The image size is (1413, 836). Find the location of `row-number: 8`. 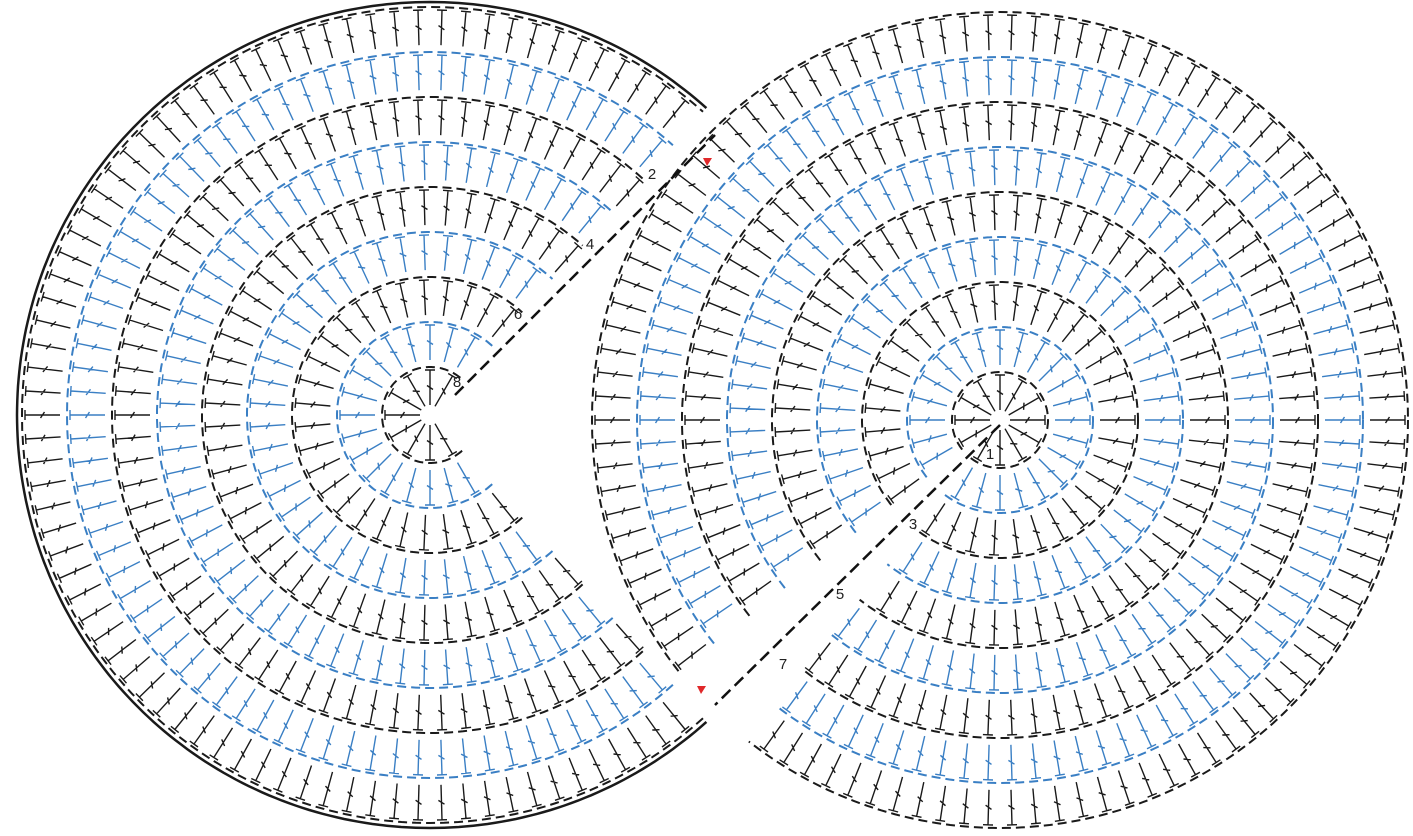

row-number: 8 is located at coordinates (457, 382).